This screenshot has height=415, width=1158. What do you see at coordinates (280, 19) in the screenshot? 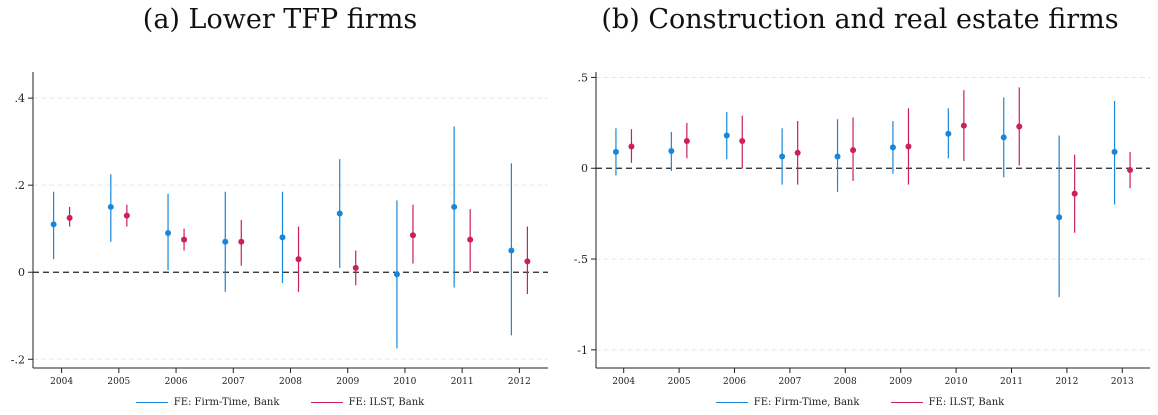
I see `chart-title: (a) Lower TFP firms` at bounding box center [280, 19].